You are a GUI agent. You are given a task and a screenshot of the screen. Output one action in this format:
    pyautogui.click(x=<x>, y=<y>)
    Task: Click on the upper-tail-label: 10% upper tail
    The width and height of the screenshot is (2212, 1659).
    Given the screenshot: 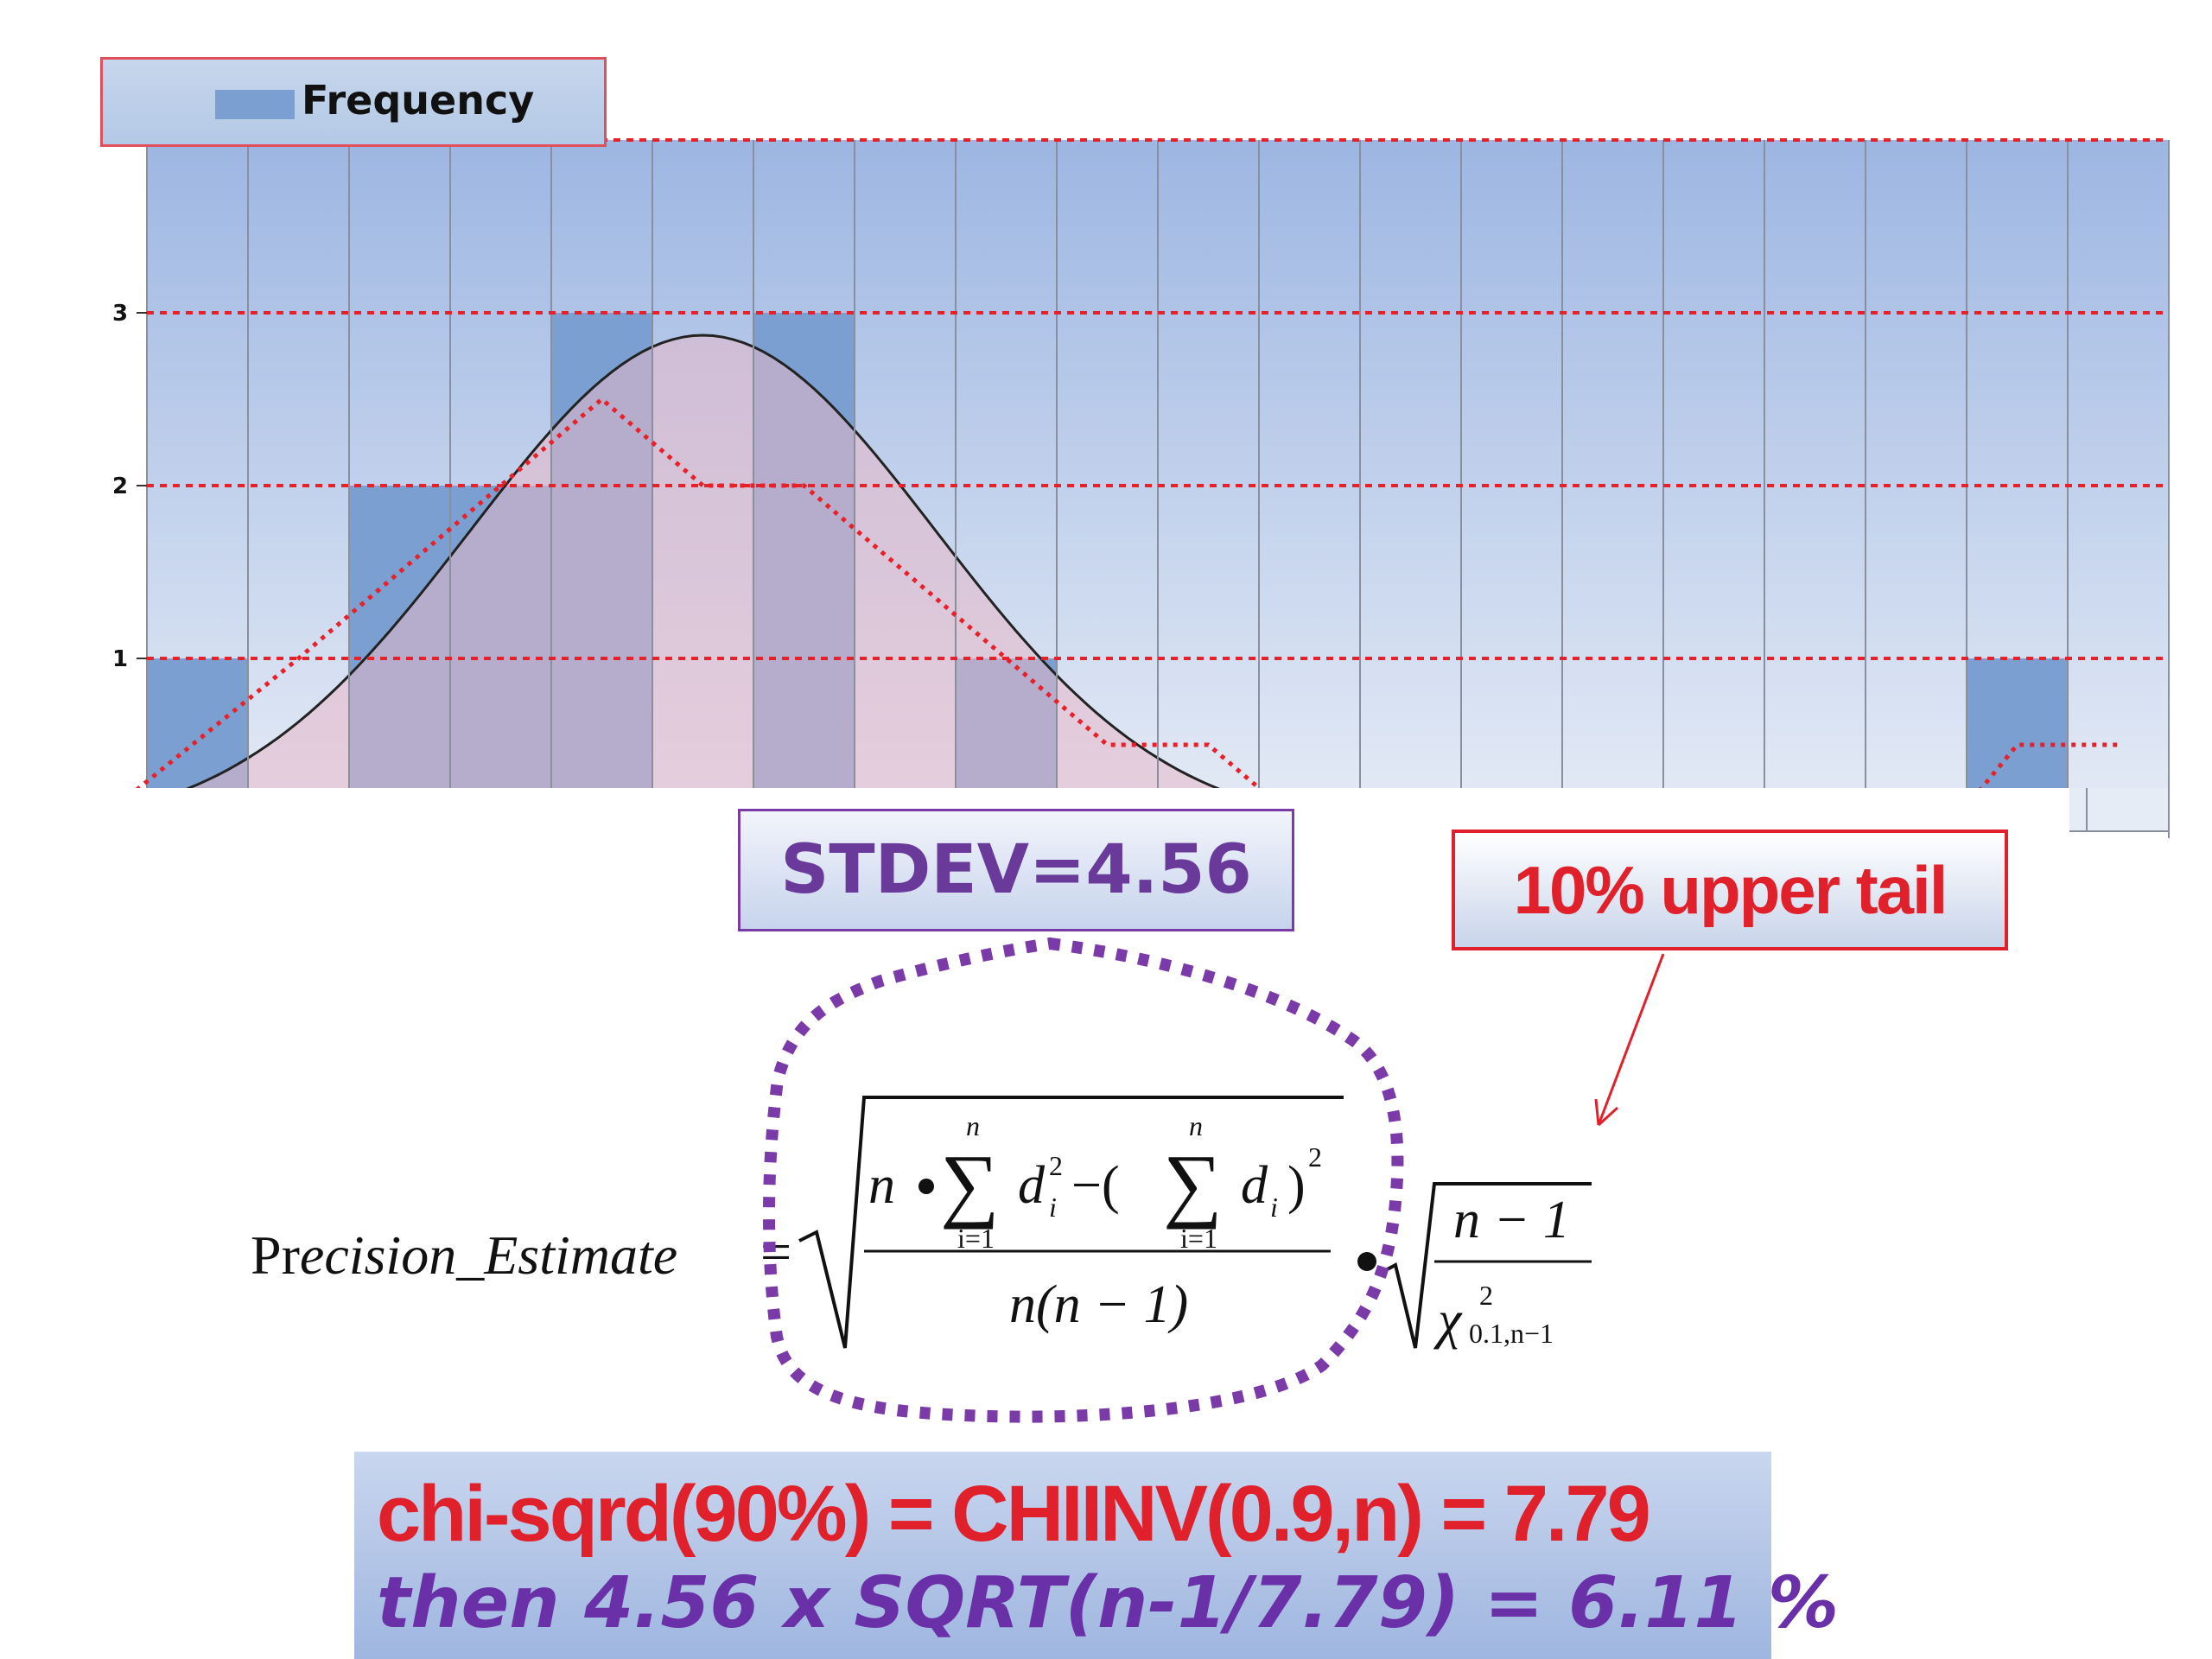 What is the action you would take?
    pyautogui.click(x=1730, y=889)
    